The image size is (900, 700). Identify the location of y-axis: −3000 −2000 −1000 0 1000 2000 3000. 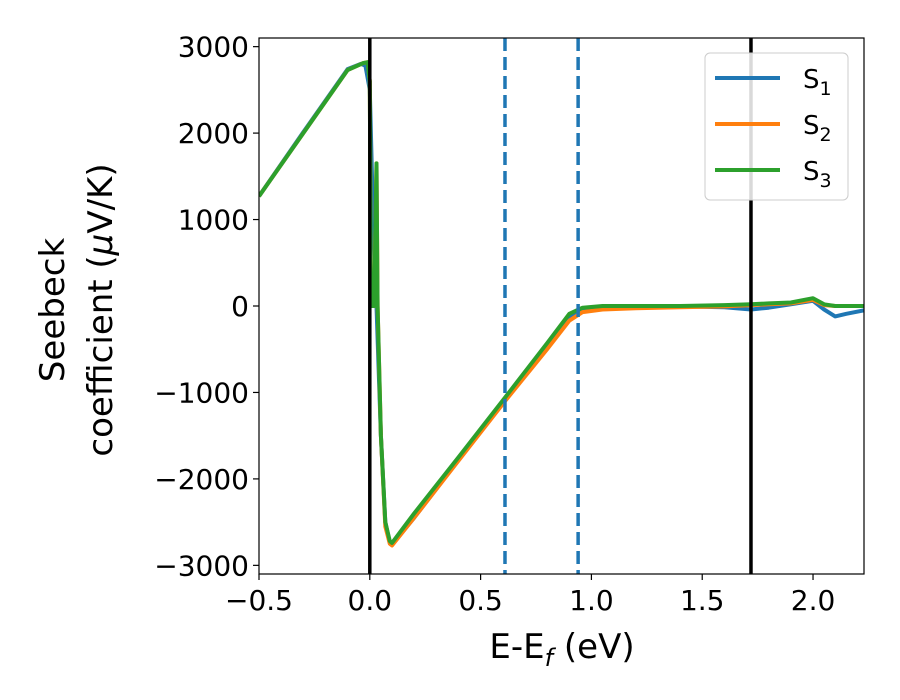
(206, 306).